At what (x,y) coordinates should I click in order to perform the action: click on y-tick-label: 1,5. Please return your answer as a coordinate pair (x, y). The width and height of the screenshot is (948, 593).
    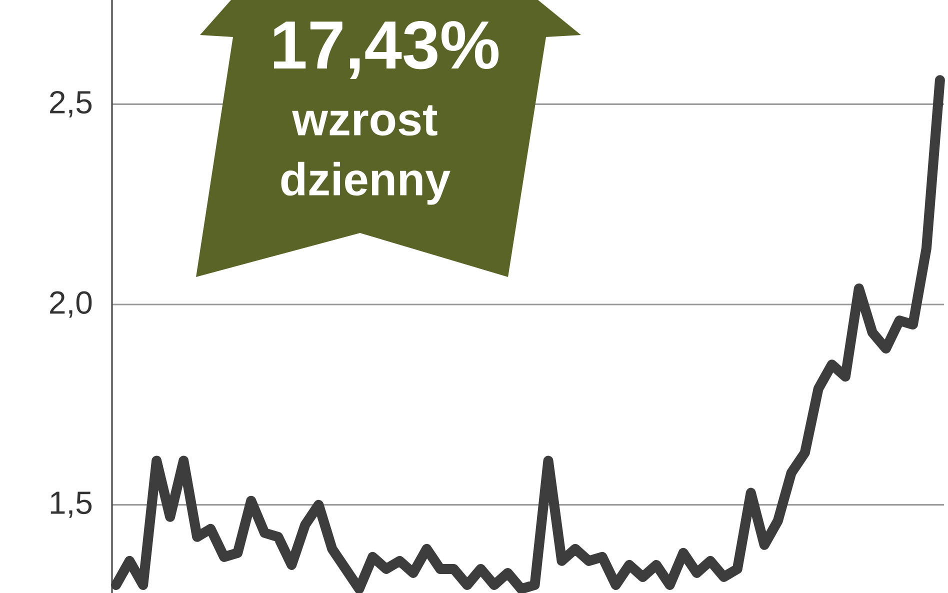
    Looking at the image, I should click on (71, 505).